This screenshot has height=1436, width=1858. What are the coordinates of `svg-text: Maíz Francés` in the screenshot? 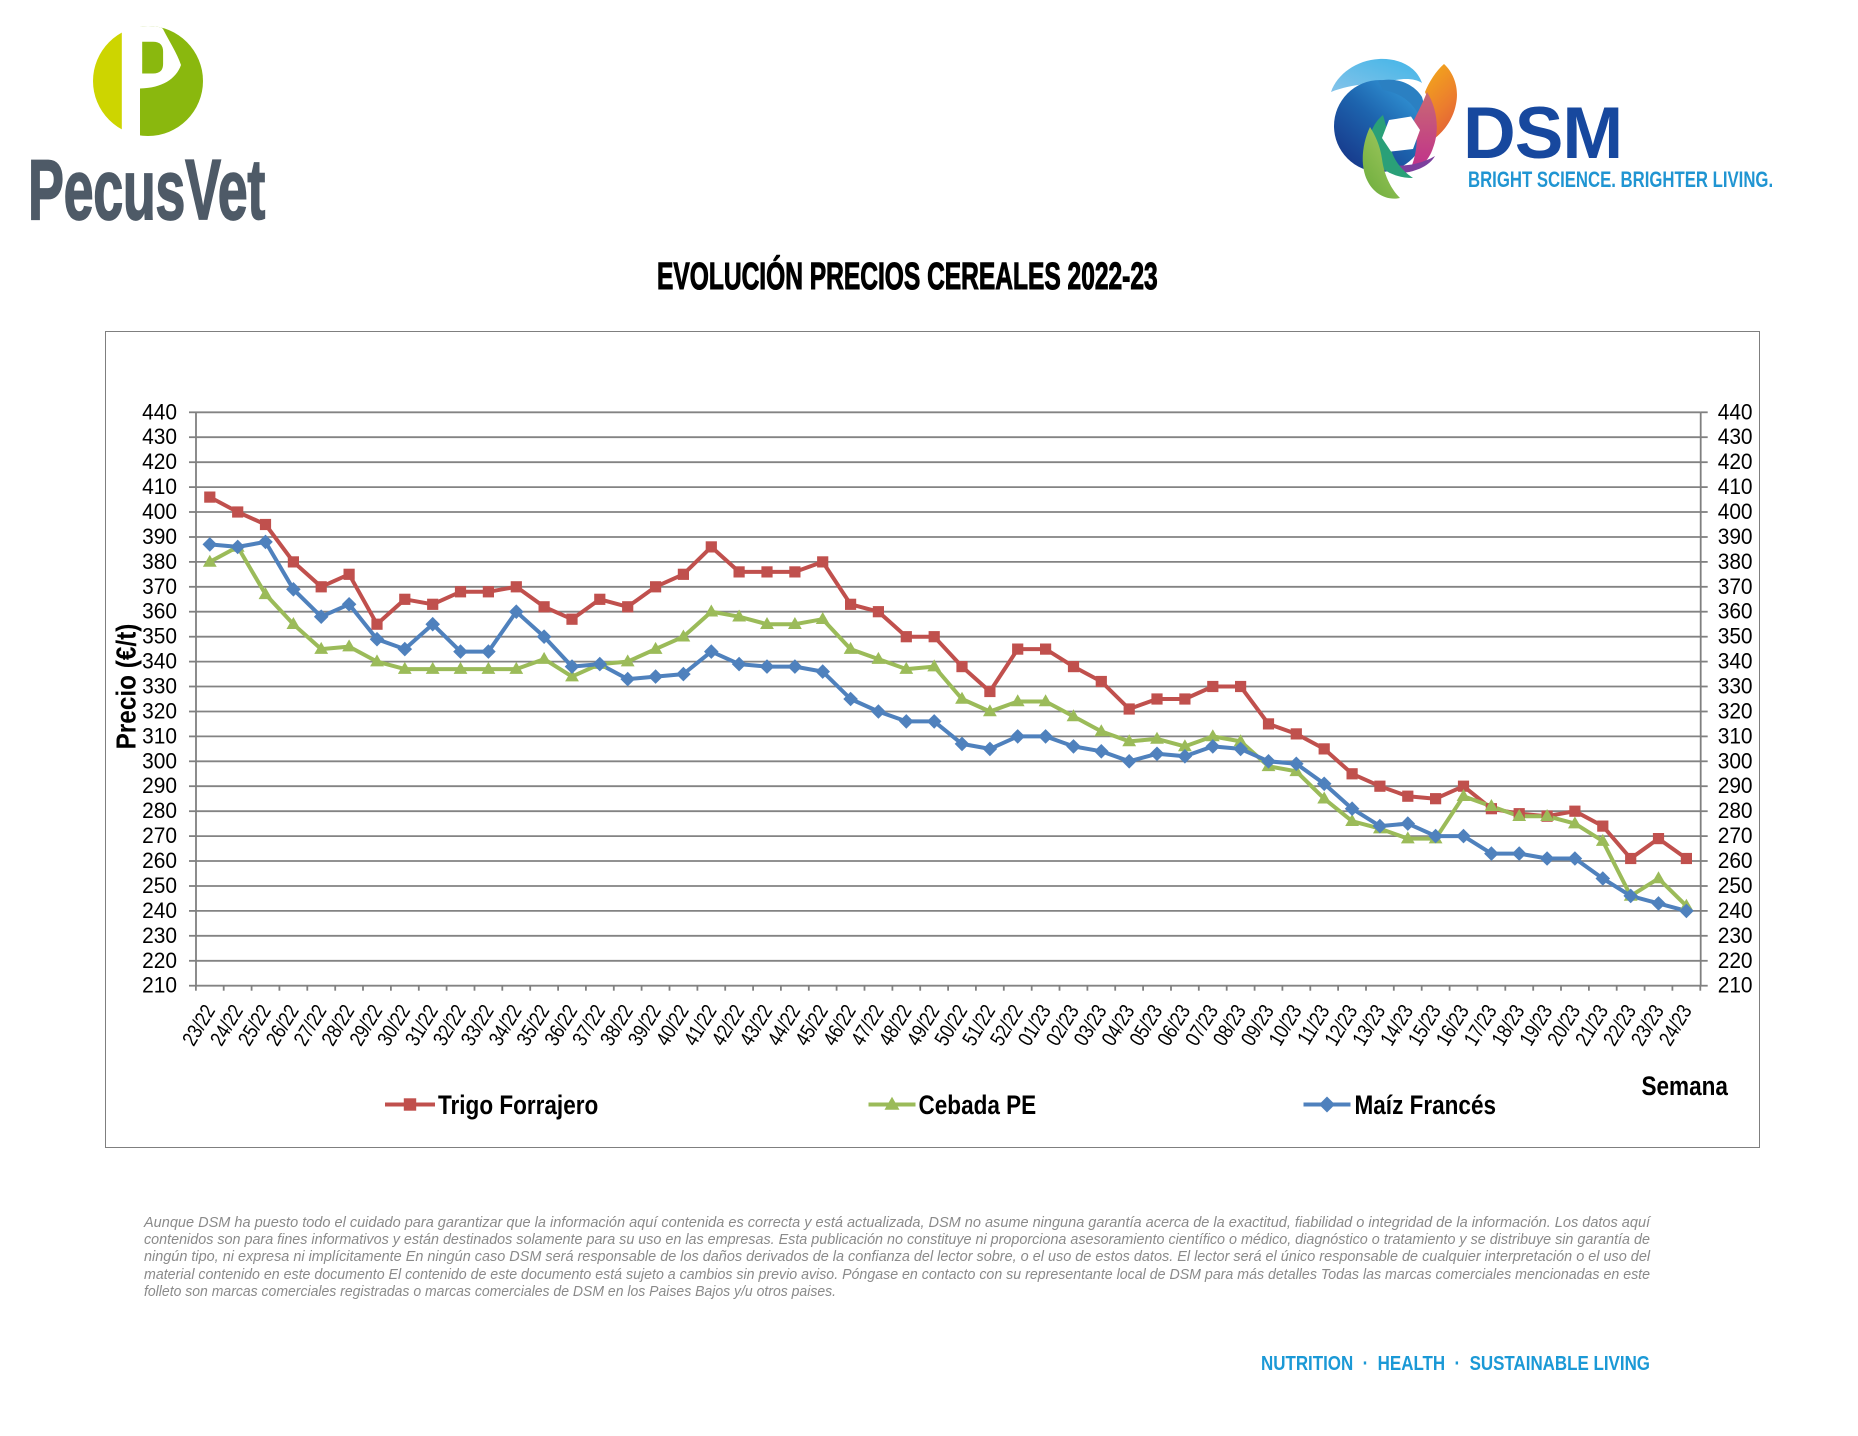 It's located at (1425, 1105).